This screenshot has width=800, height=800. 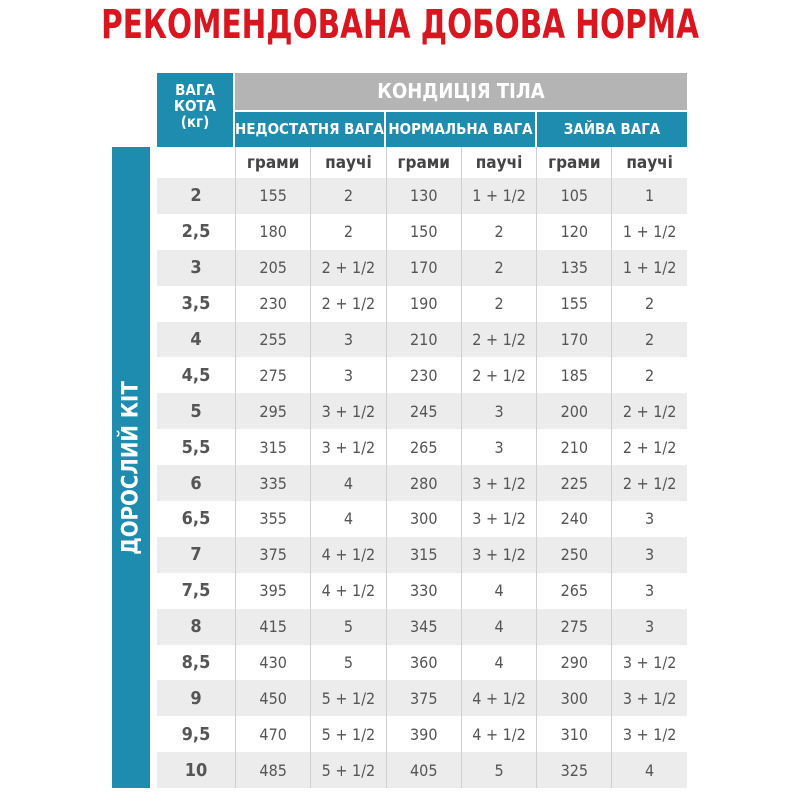 I want to click on value-cell: 375, so click(x=272, y=554).